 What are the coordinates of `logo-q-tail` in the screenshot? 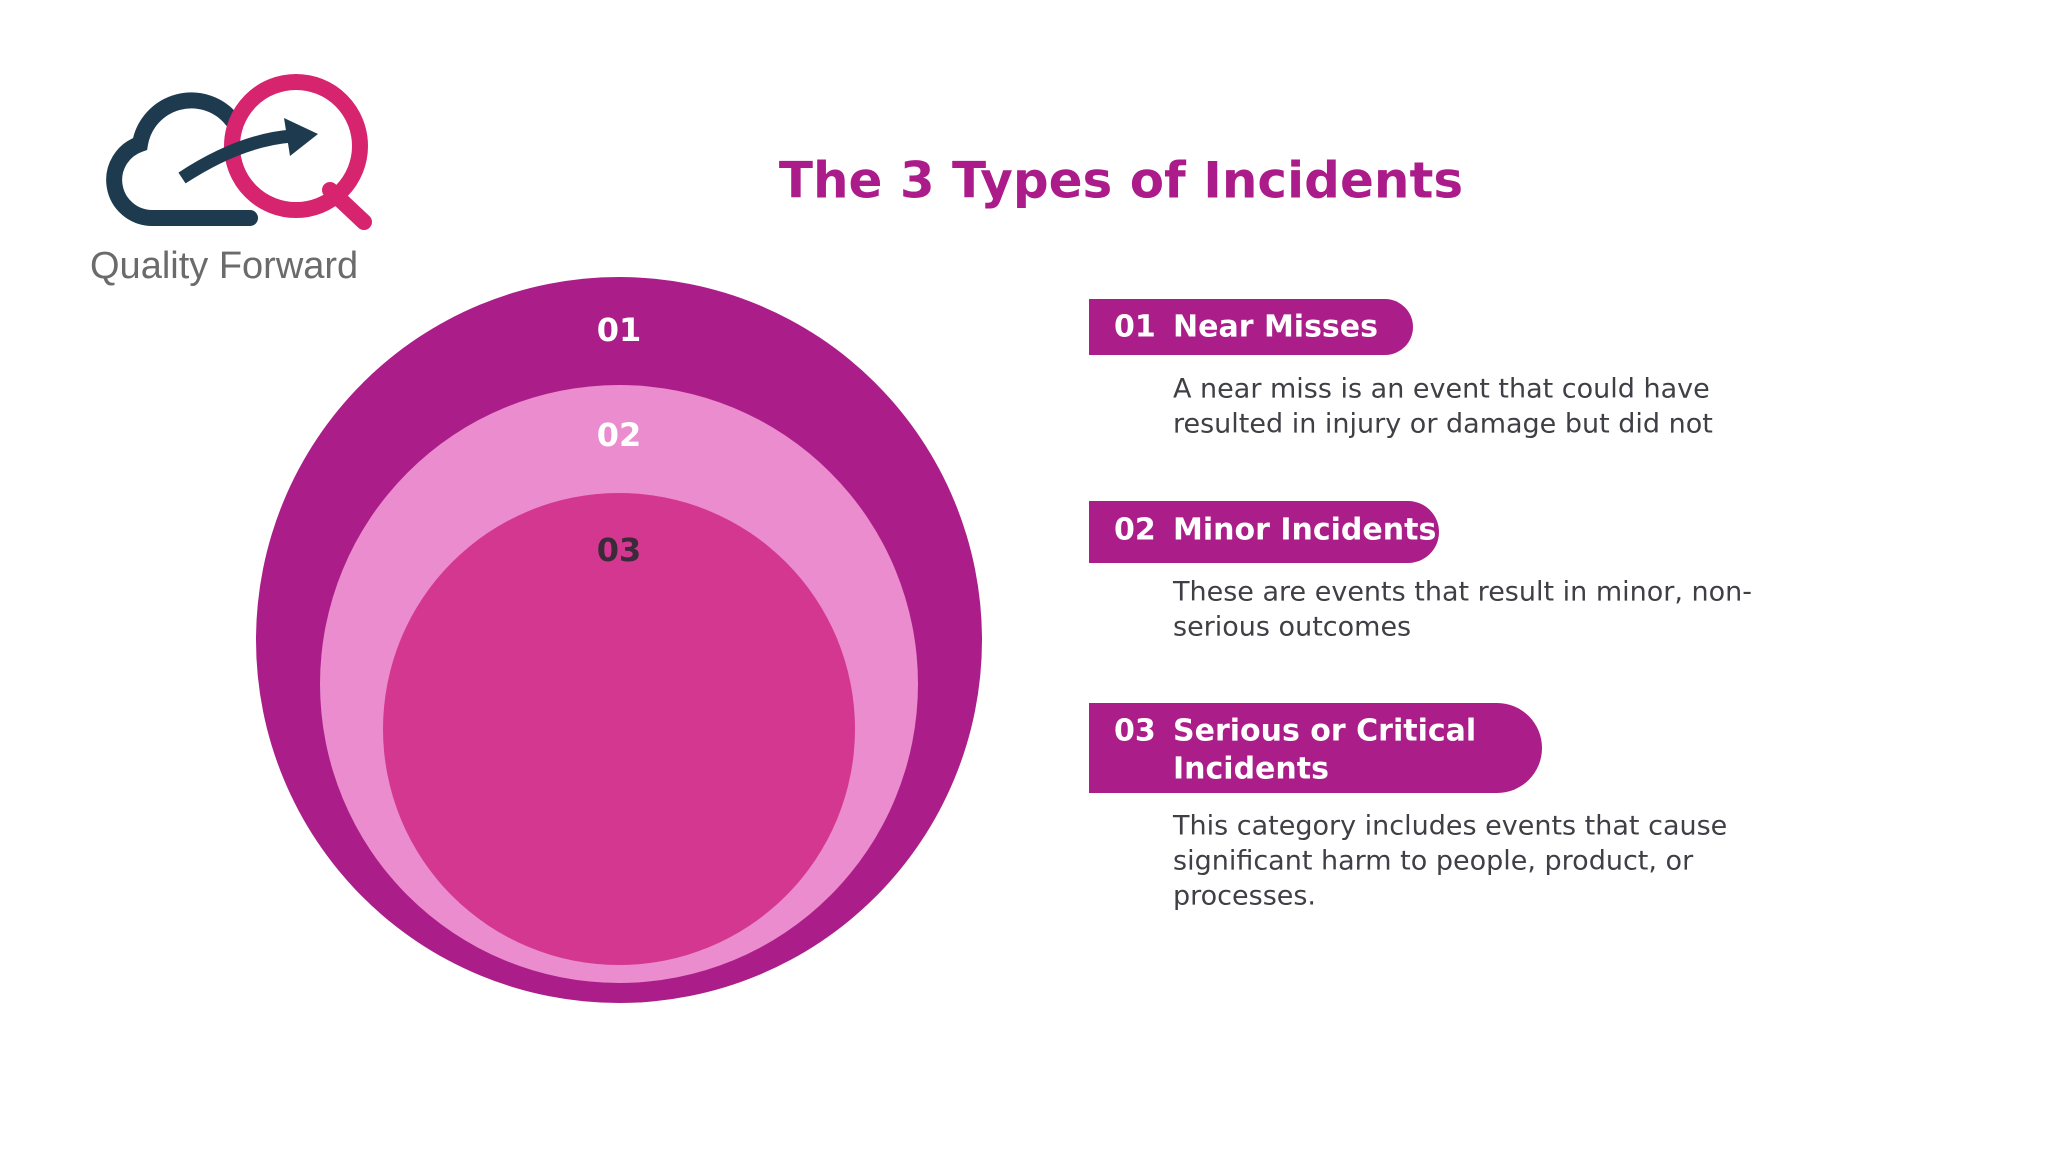 It's located at (347, 206).